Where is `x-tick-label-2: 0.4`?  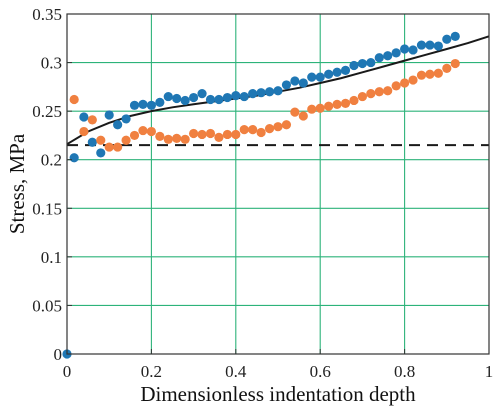 x-tick-label-2: 0.4 is located at coordinates (236, 371).